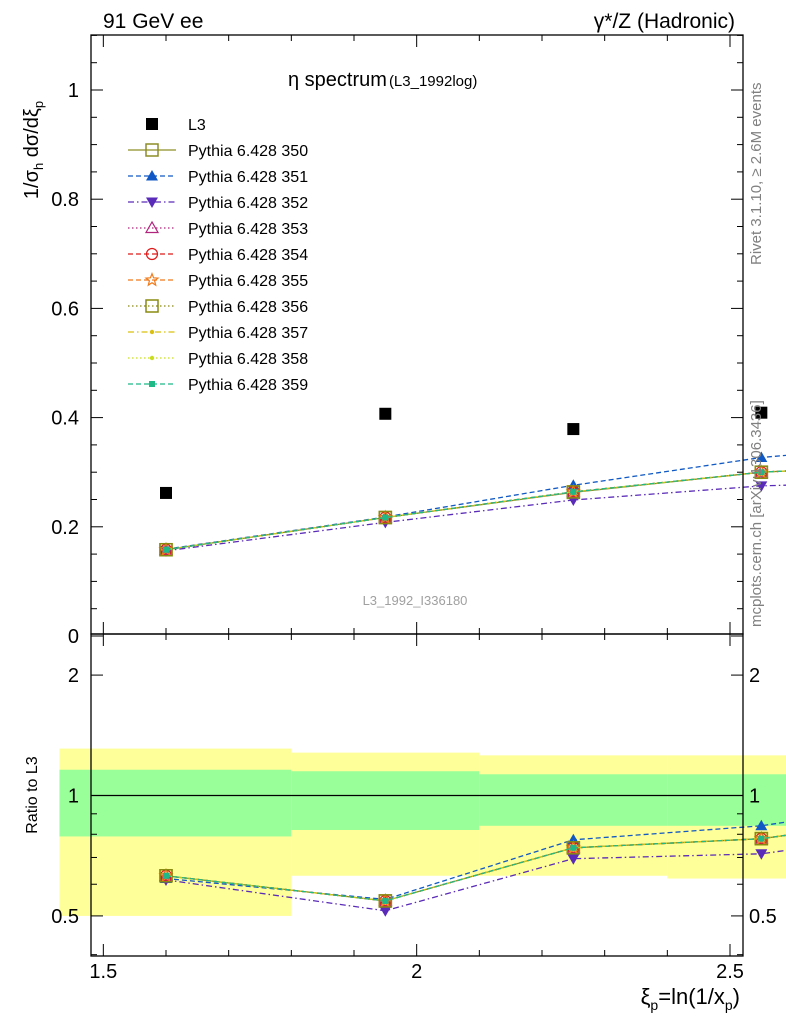  What do you see at coordinates (73, 797) in the screenshot?
I see `ratio-ytick-label-left-1: 1` at bounding box center [73, 797].